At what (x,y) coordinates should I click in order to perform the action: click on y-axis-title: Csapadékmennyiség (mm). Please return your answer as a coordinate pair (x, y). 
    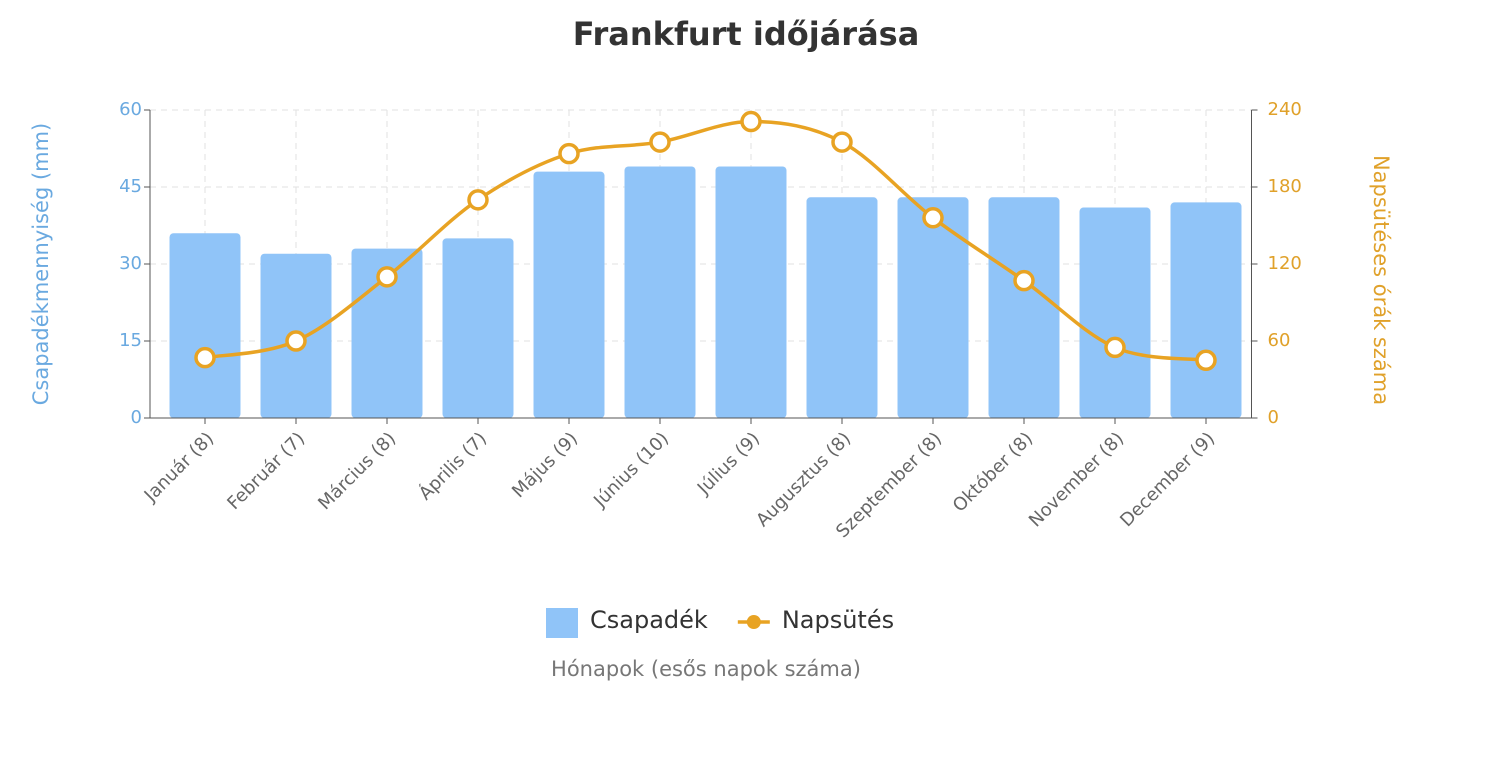
    Looking at the image, I should click on (41, 264).